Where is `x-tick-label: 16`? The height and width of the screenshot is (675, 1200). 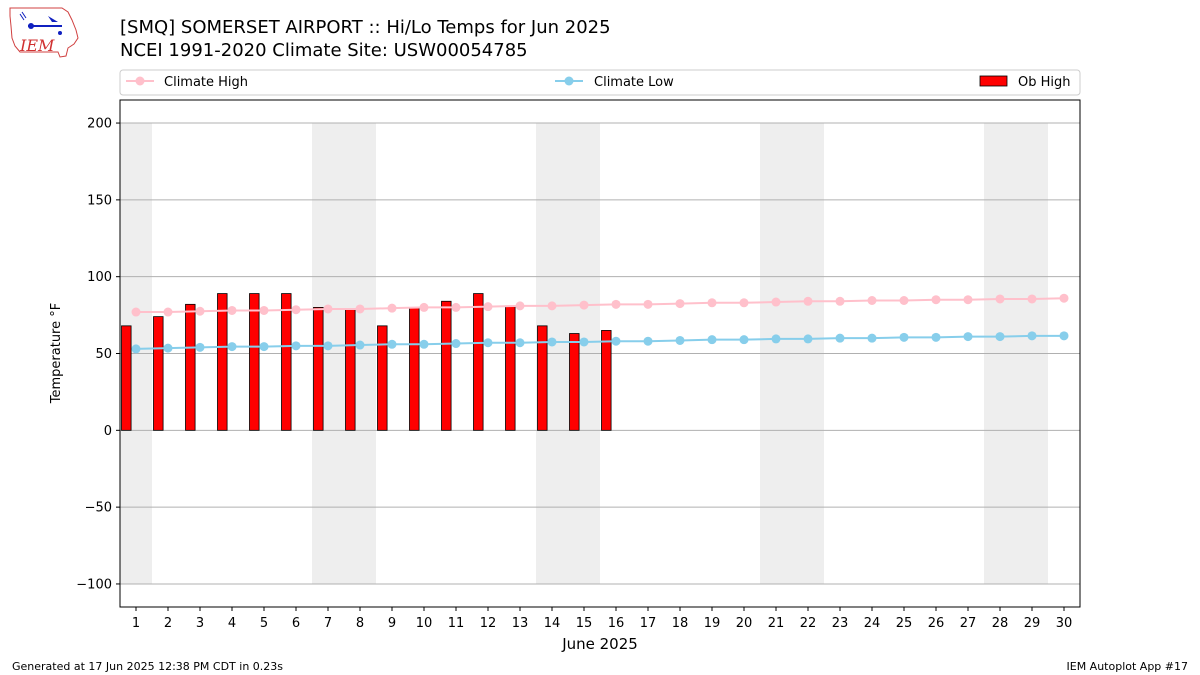
x-tick-label: 16 is located at coordinates (616, 623).